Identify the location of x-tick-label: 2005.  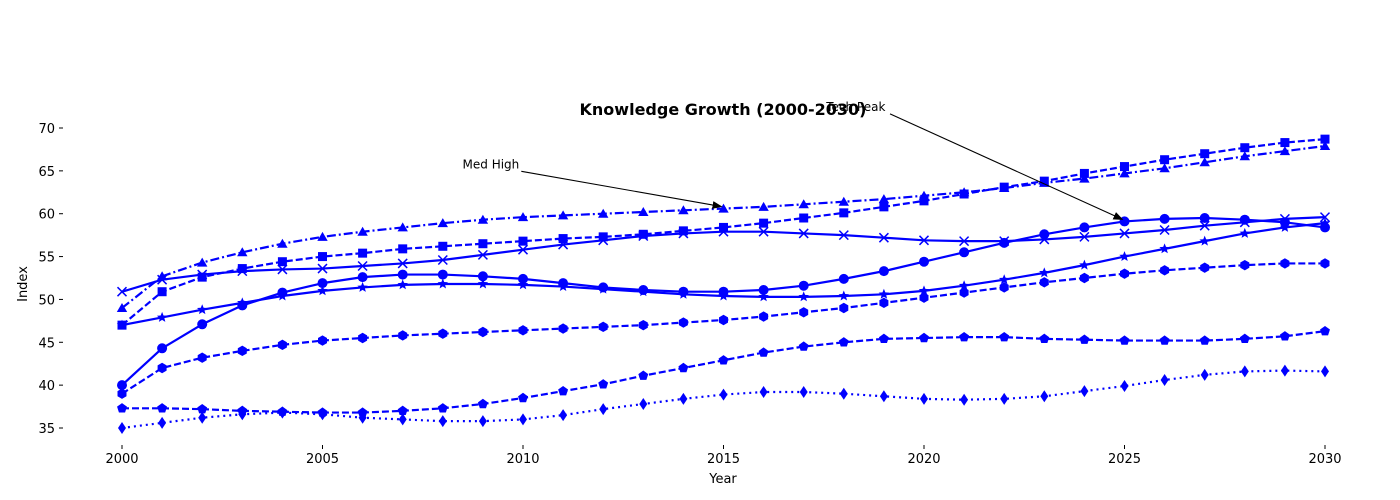
(322, 459).